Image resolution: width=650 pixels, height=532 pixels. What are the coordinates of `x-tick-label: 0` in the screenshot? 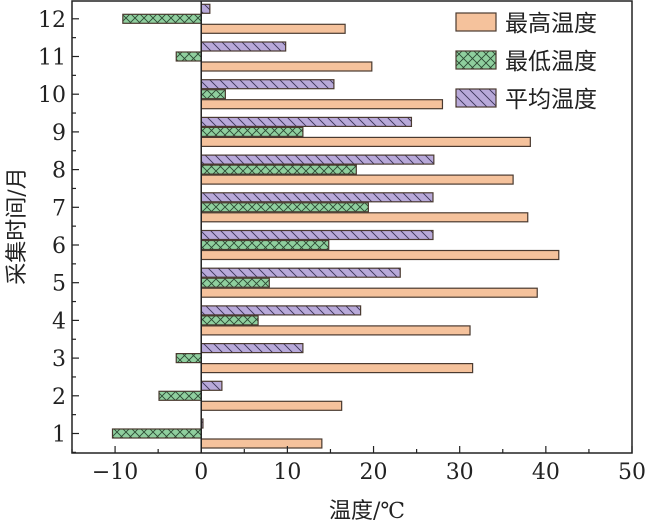 It's located at (201, 472).